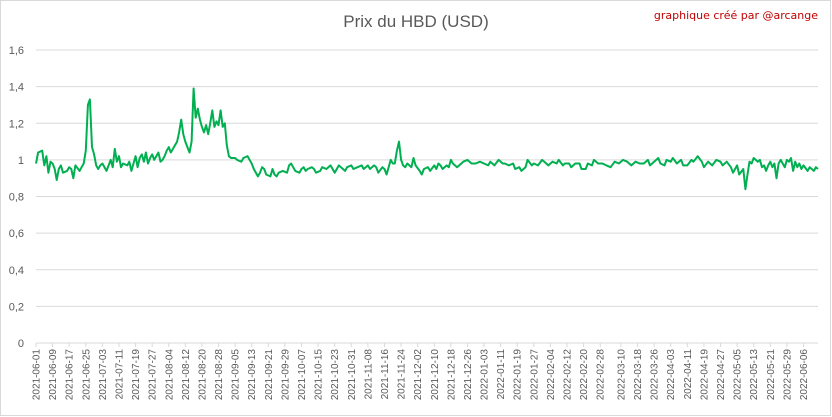 This screenshot has width=832, height=417. I want to click on chart-credit: graphique créé par @arcange, so click(735, 15).